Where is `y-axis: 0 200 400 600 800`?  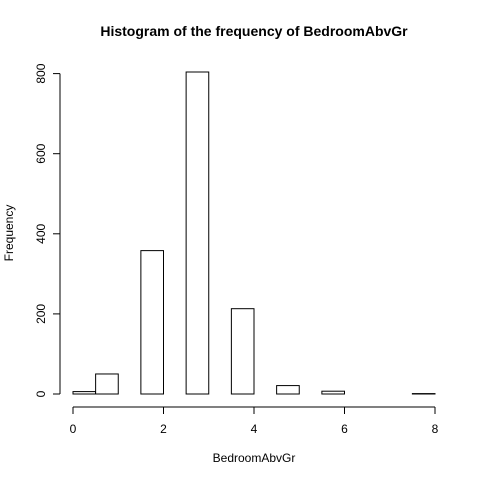
y-axis: 0 200 400 600 800 is located at coordinates (47, 230).